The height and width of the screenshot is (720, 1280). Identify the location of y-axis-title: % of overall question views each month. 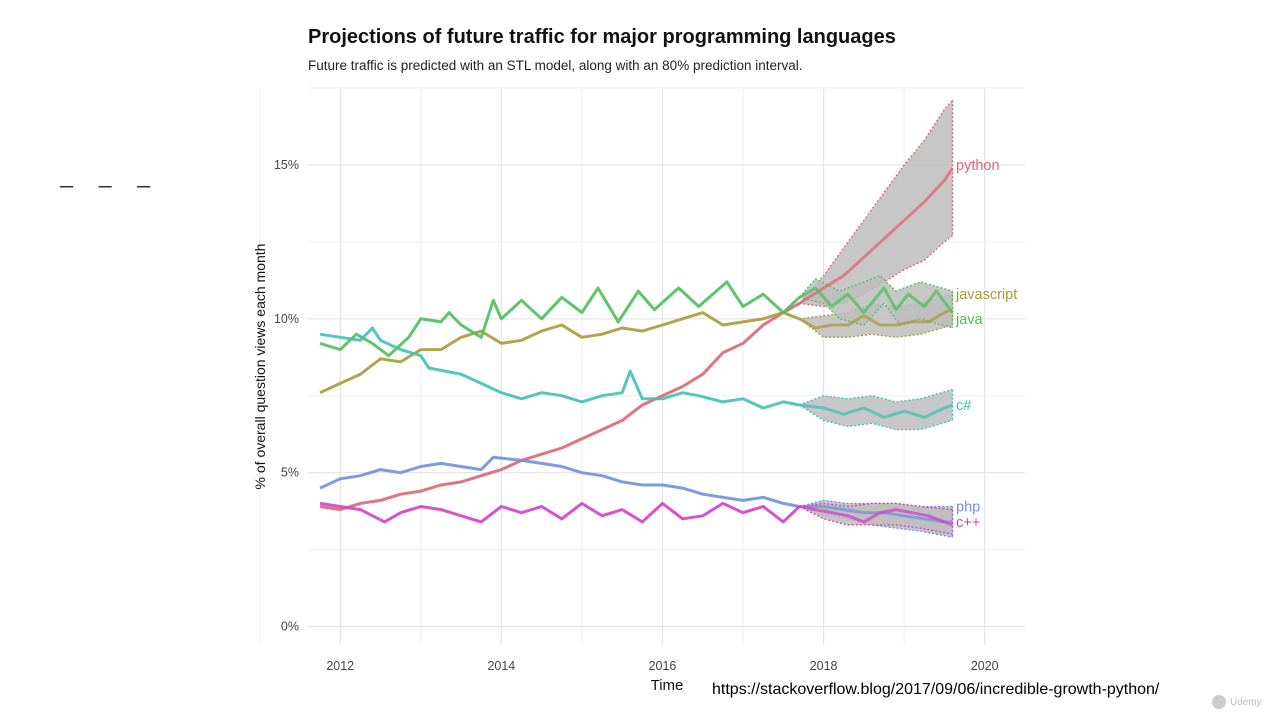
(260, 367).